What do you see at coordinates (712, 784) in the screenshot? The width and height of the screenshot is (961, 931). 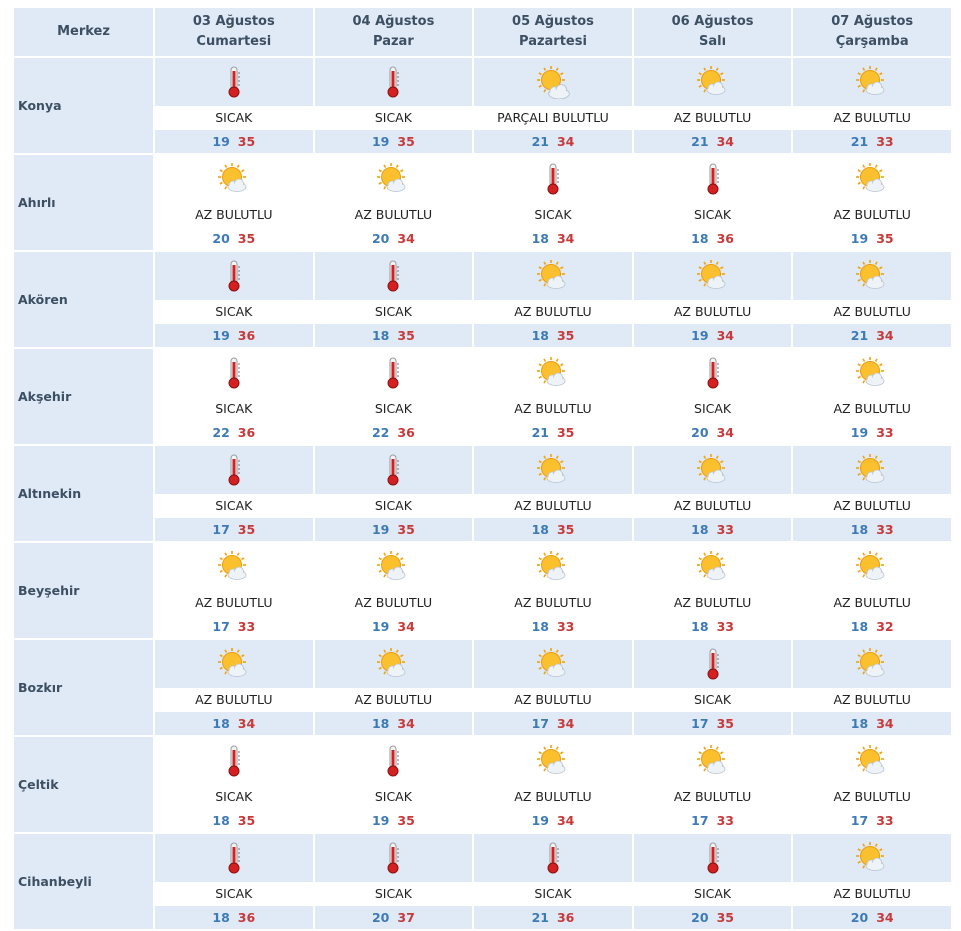 I see `day-forecast-cell: AZ BULUTLU 17 33` at bounding box center [712, 784].